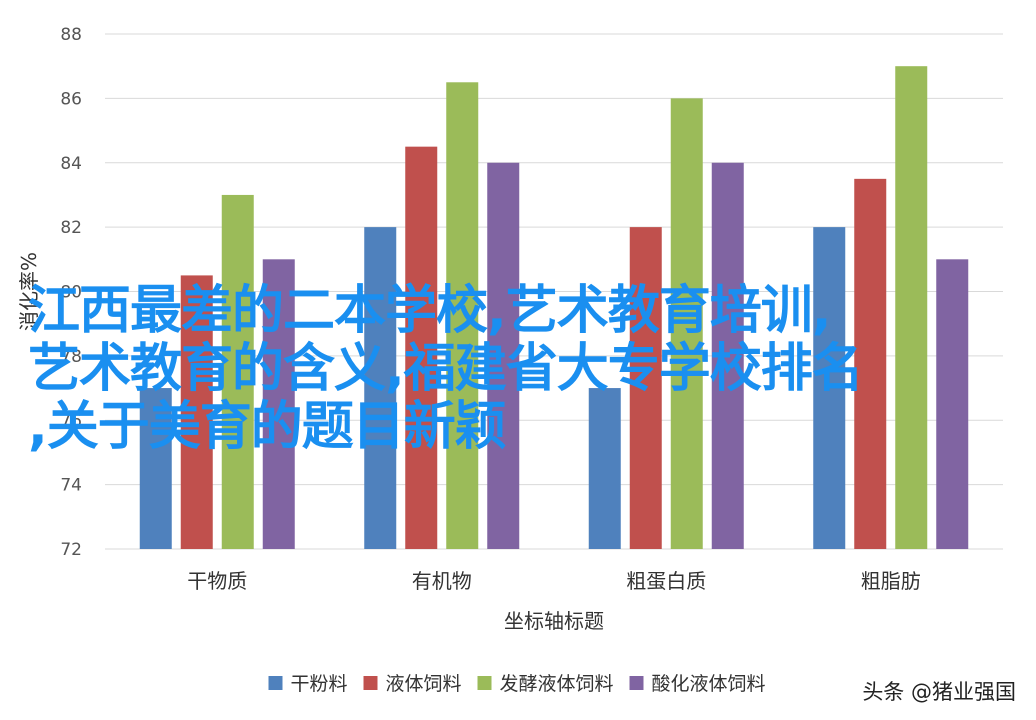  Describe the element at coordinates (71, 164) in the screenshot. I see `y-tick-label: 84` at that location.